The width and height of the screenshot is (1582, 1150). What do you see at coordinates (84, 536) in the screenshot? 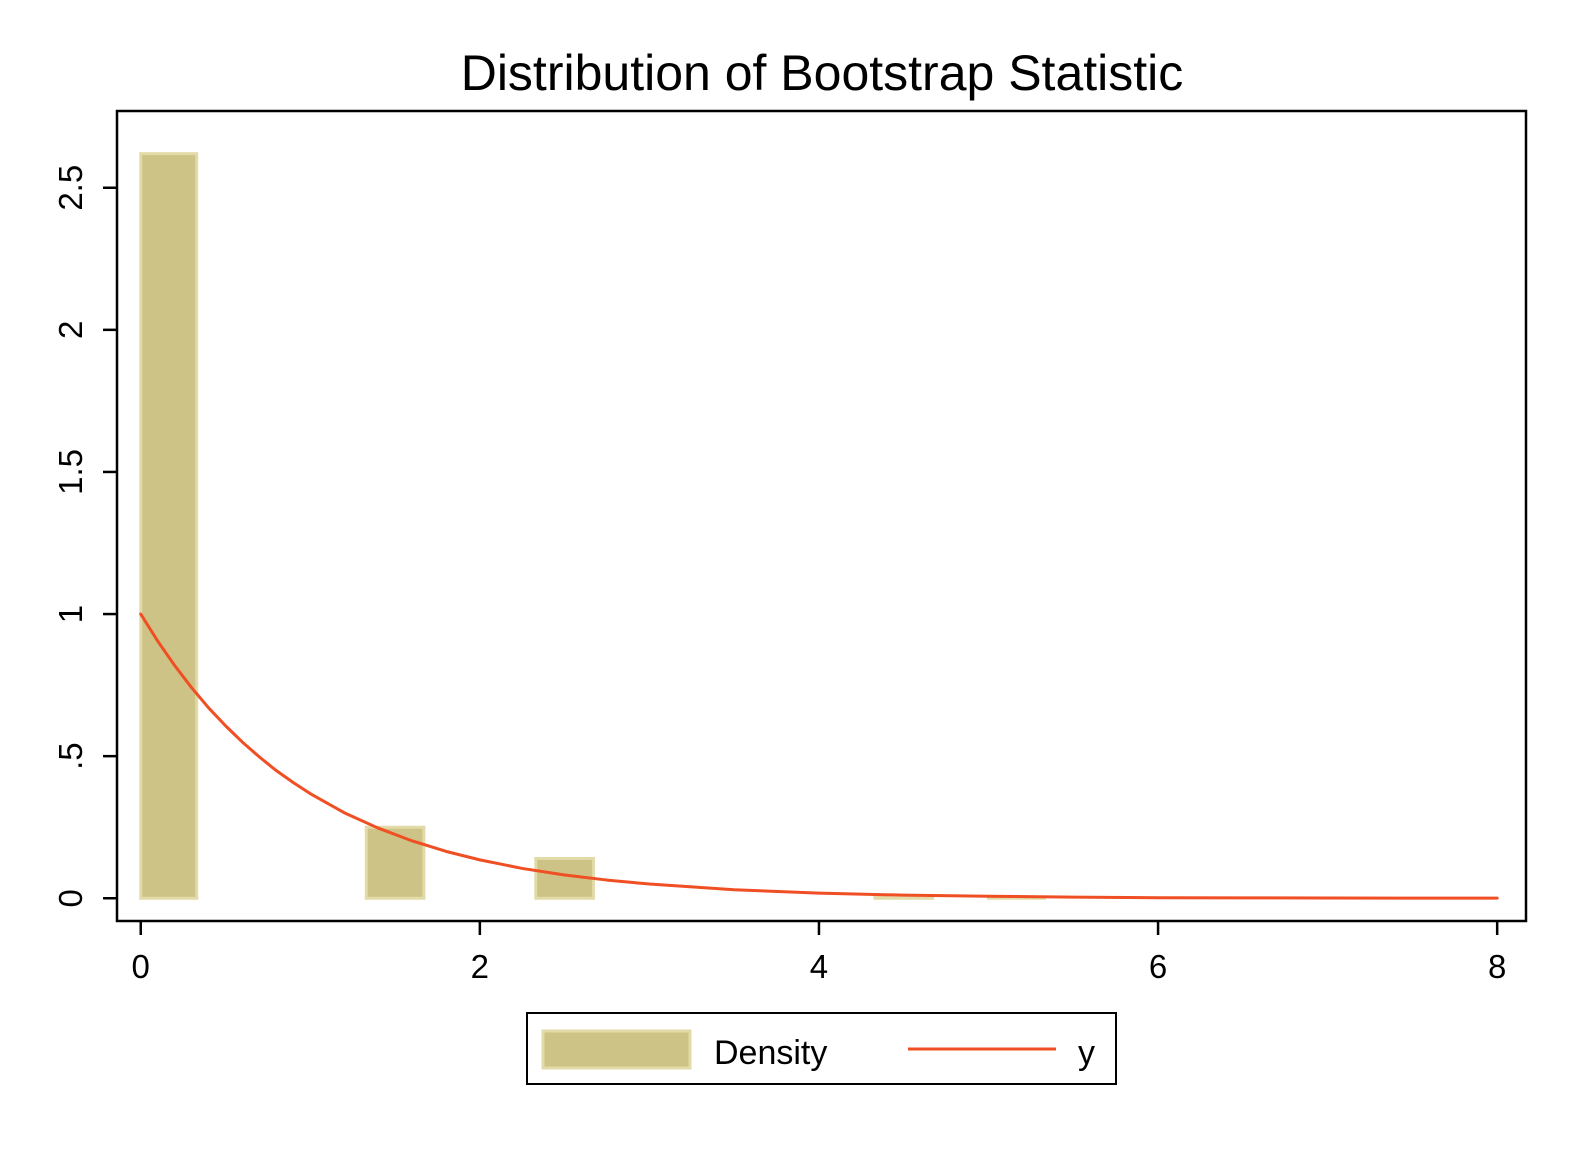
I see `y-axis: 0 .5 1 1.5 2 2.5` at bounding box center [84, 536].